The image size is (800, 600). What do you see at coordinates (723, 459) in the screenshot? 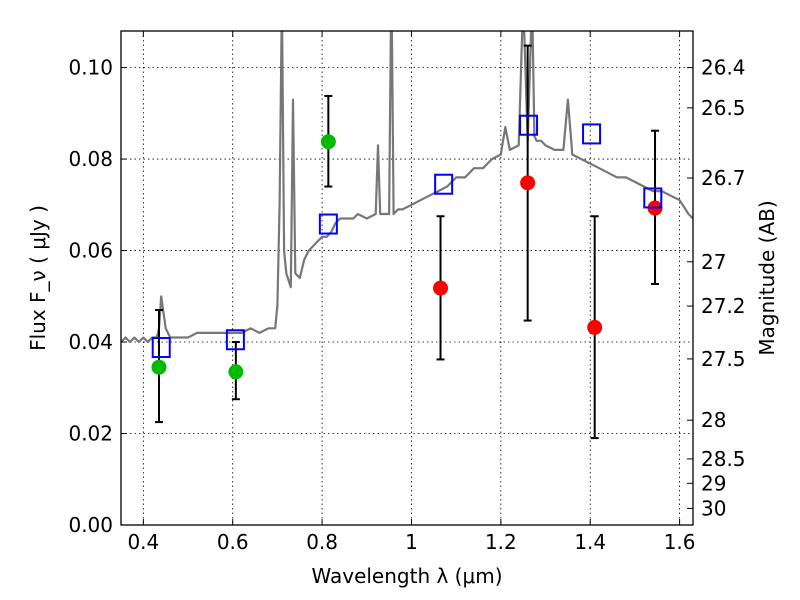
I see `mag-tick-label: 28.5` at bounding box center [723, 459].